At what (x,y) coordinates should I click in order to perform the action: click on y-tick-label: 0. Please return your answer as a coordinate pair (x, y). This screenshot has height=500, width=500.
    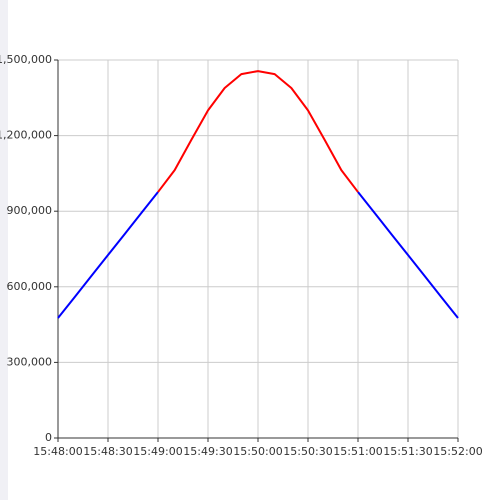
    Looking at the image, I should click on (48, 437).